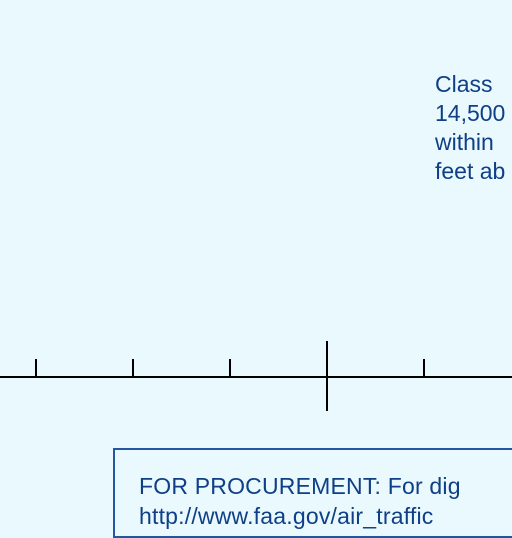 This screenshot has height=538, width=512. What do you see at coordinates (473, 128) in the screenshot?
I see `airspace-note: Class 14,500 within feet ab` at bounding box center [473, 128].